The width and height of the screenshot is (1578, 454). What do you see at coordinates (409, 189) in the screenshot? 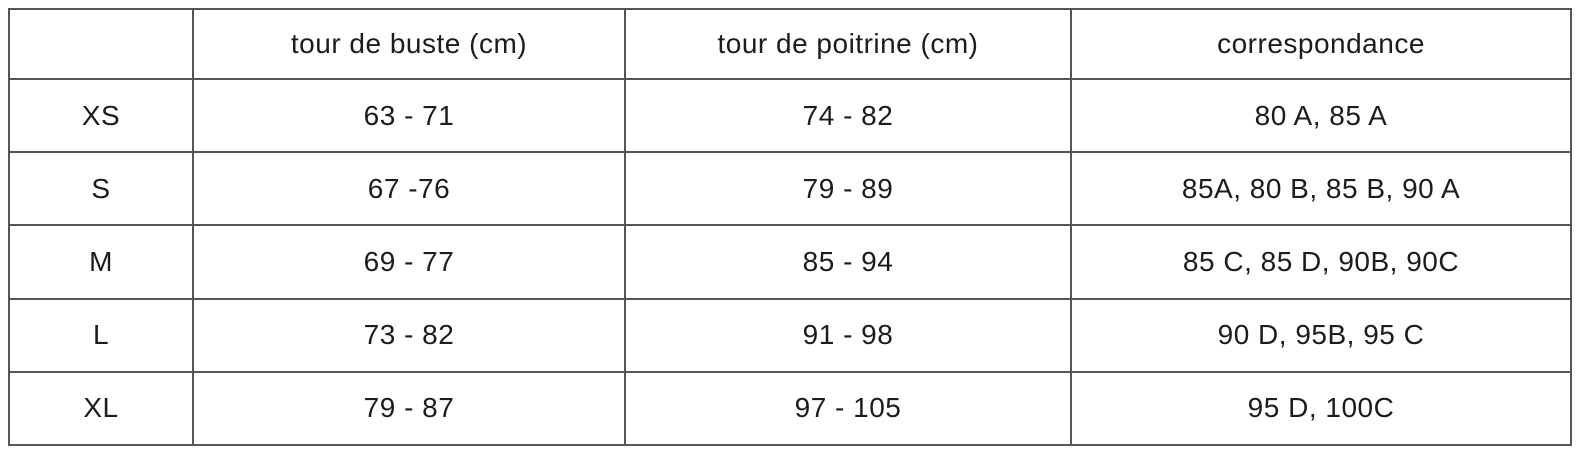
I see `buste-value: 67 -76` at bounding box center [409, 189].